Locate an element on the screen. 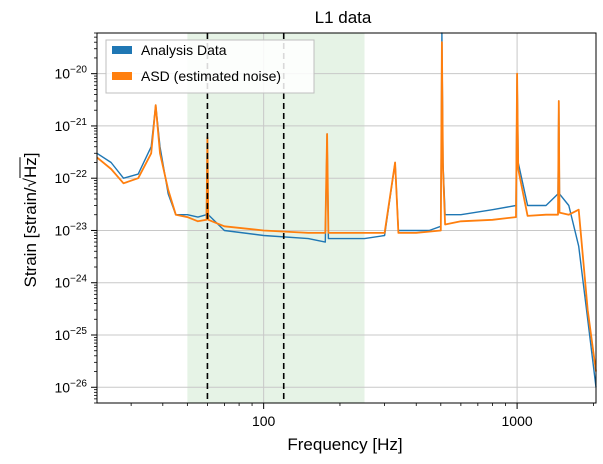 This screenshot has height=464, width=603. legend-box is located at coordinates (210, 66).